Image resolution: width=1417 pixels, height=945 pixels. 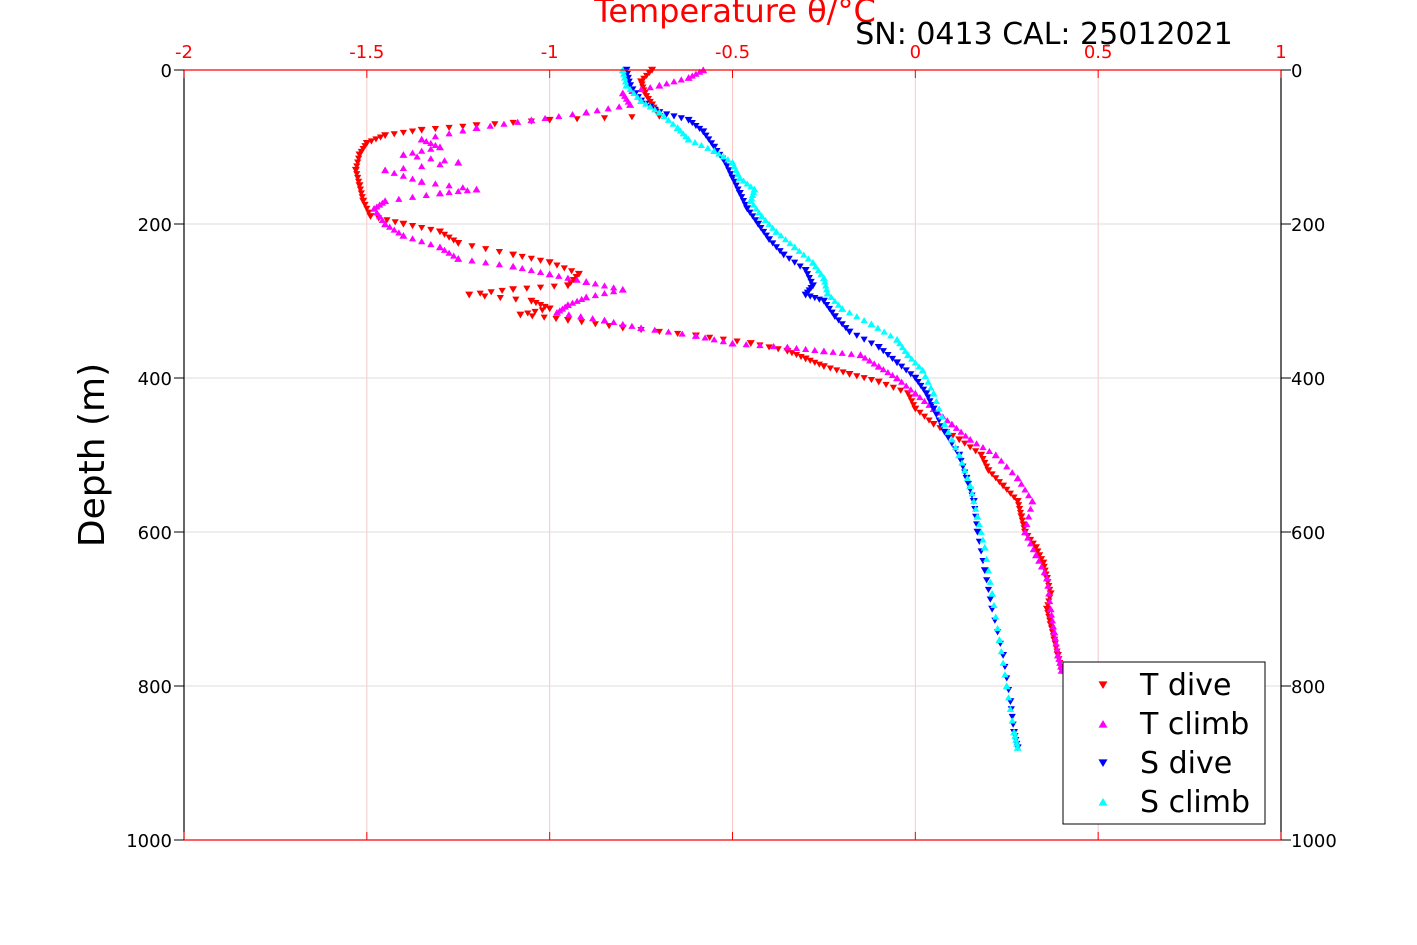 I want to click on y-tick-label-left: 0, so click(x=166, y=71).